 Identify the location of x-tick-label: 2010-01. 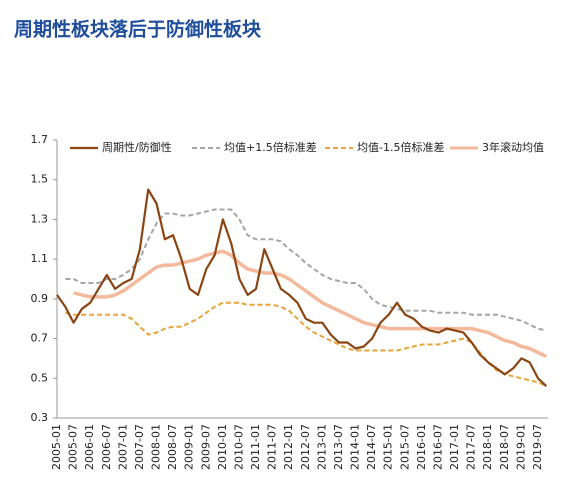
(222, 447).